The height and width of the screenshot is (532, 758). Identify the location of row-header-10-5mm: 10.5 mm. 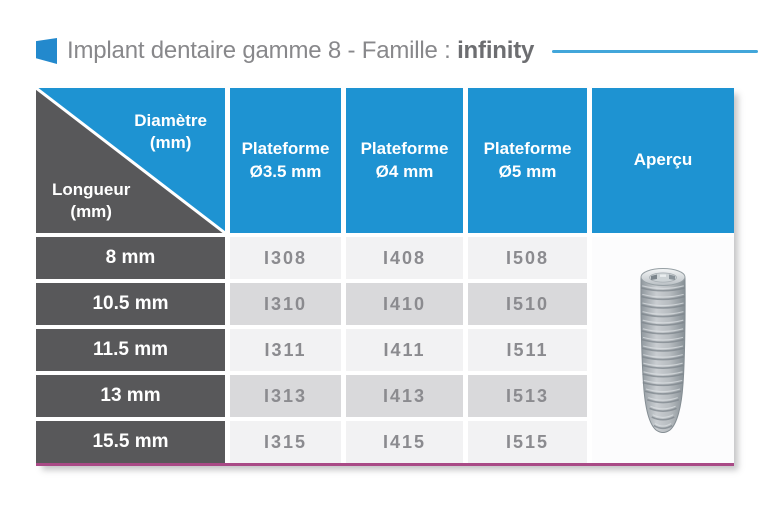
(130, 304).